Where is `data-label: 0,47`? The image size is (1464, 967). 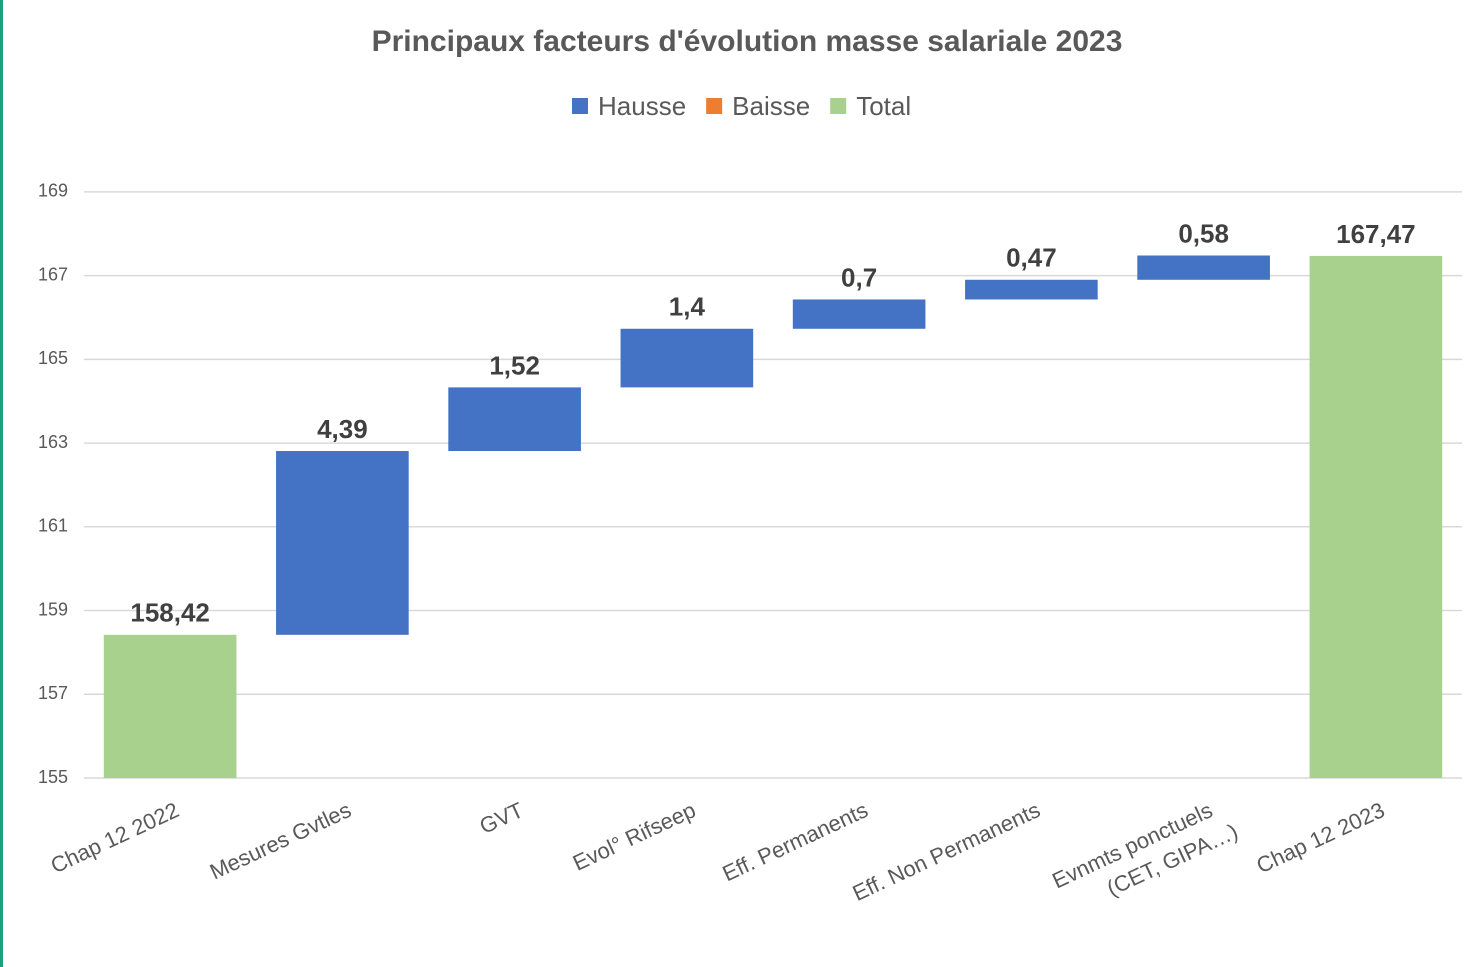 data-label: 0,47 is located at coordinates (1031, 258).